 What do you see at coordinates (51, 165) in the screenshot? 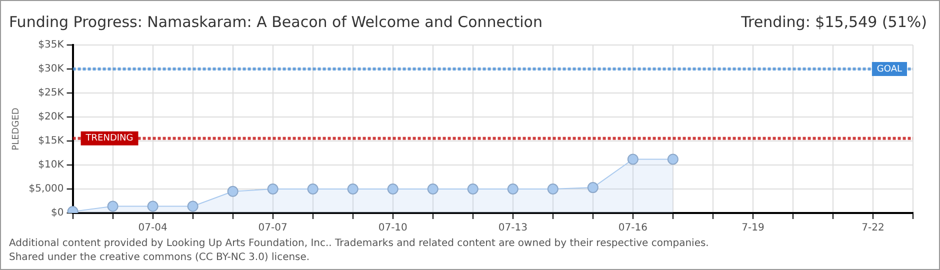
I see `y-tick-label: $10K` at bounding box center [51, 165].